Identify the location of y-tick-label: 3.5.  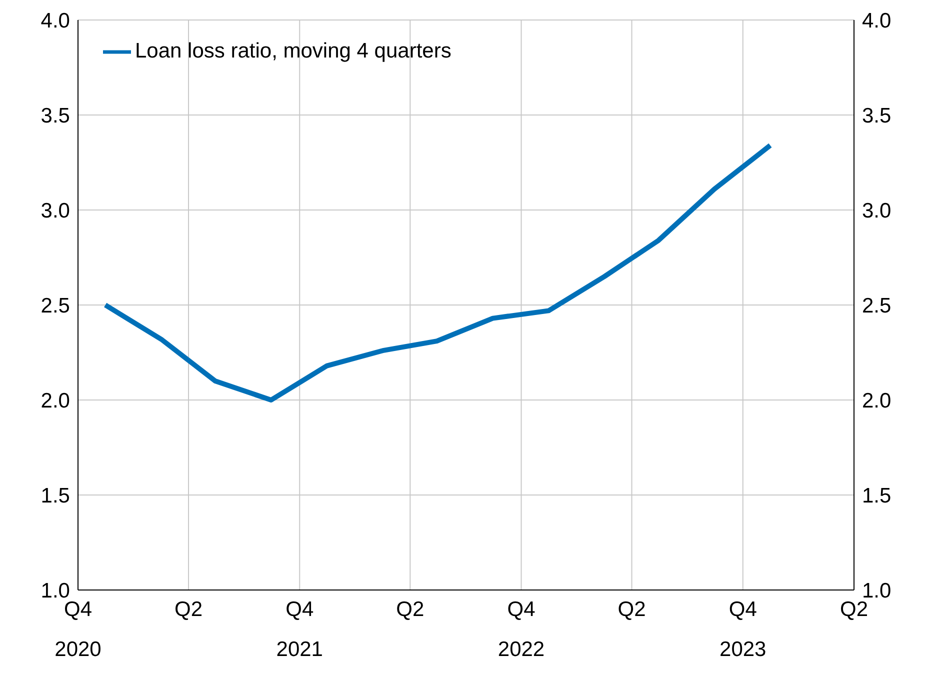
(55, 116).